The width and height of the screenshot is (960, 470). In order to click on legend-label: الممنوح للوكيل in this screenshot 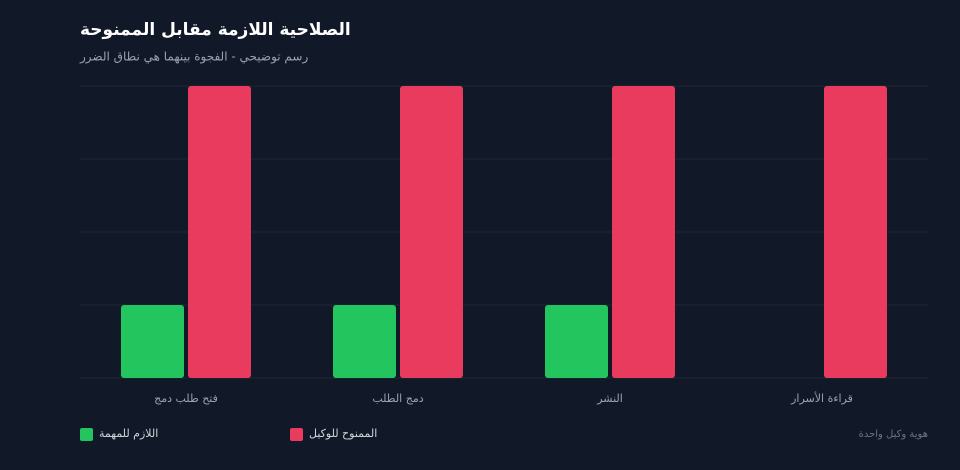, I will do `click(343, 433)`.